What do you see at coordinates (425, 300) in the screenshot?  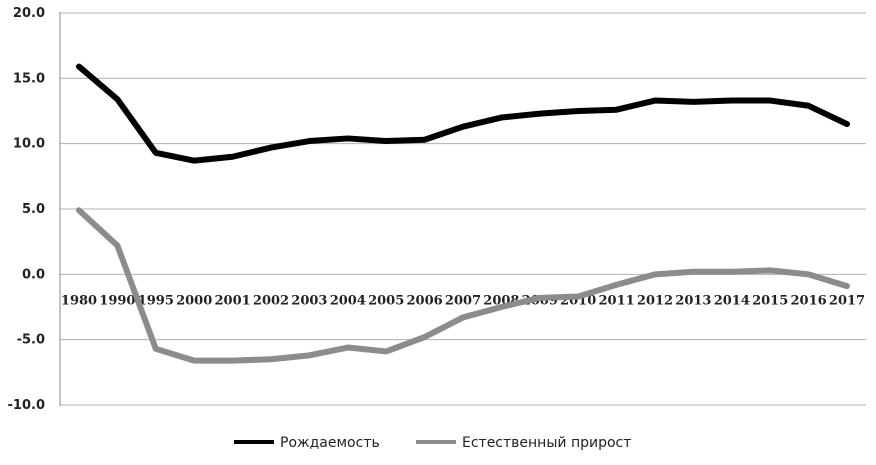 I see `x-tick-label: 2006` at bounding box center [425, 300].